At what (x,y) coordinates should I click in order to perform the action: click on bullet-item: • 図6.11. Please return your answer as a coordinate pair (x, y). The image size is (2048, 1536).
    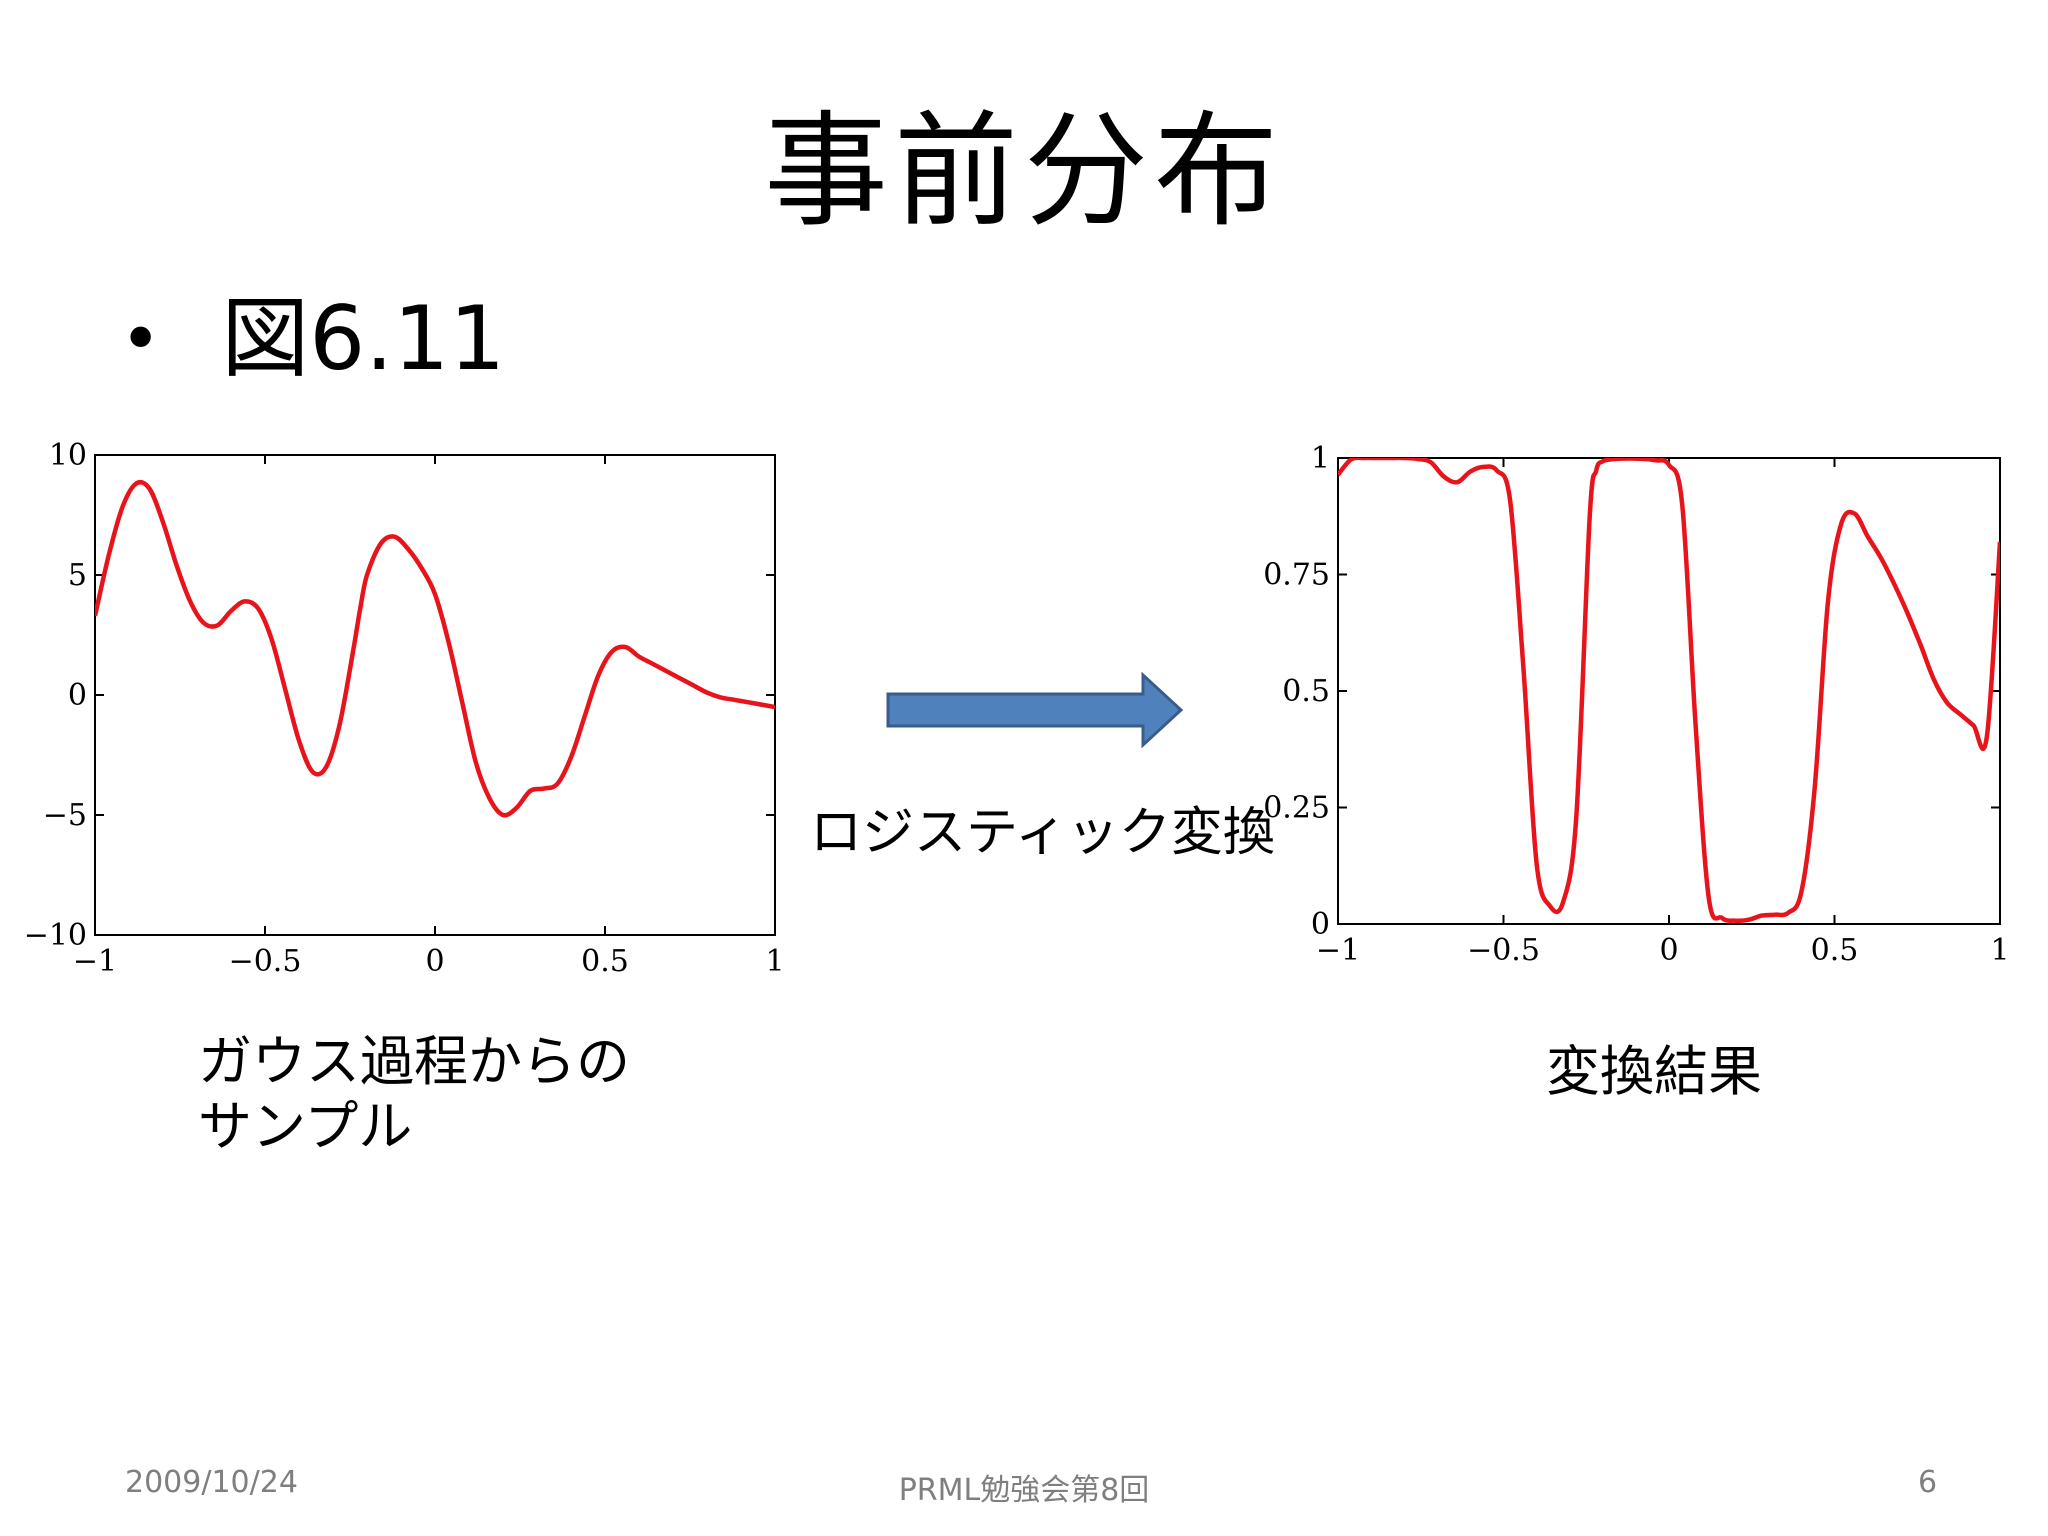
    Looking at the image, I should click on (312, 339).